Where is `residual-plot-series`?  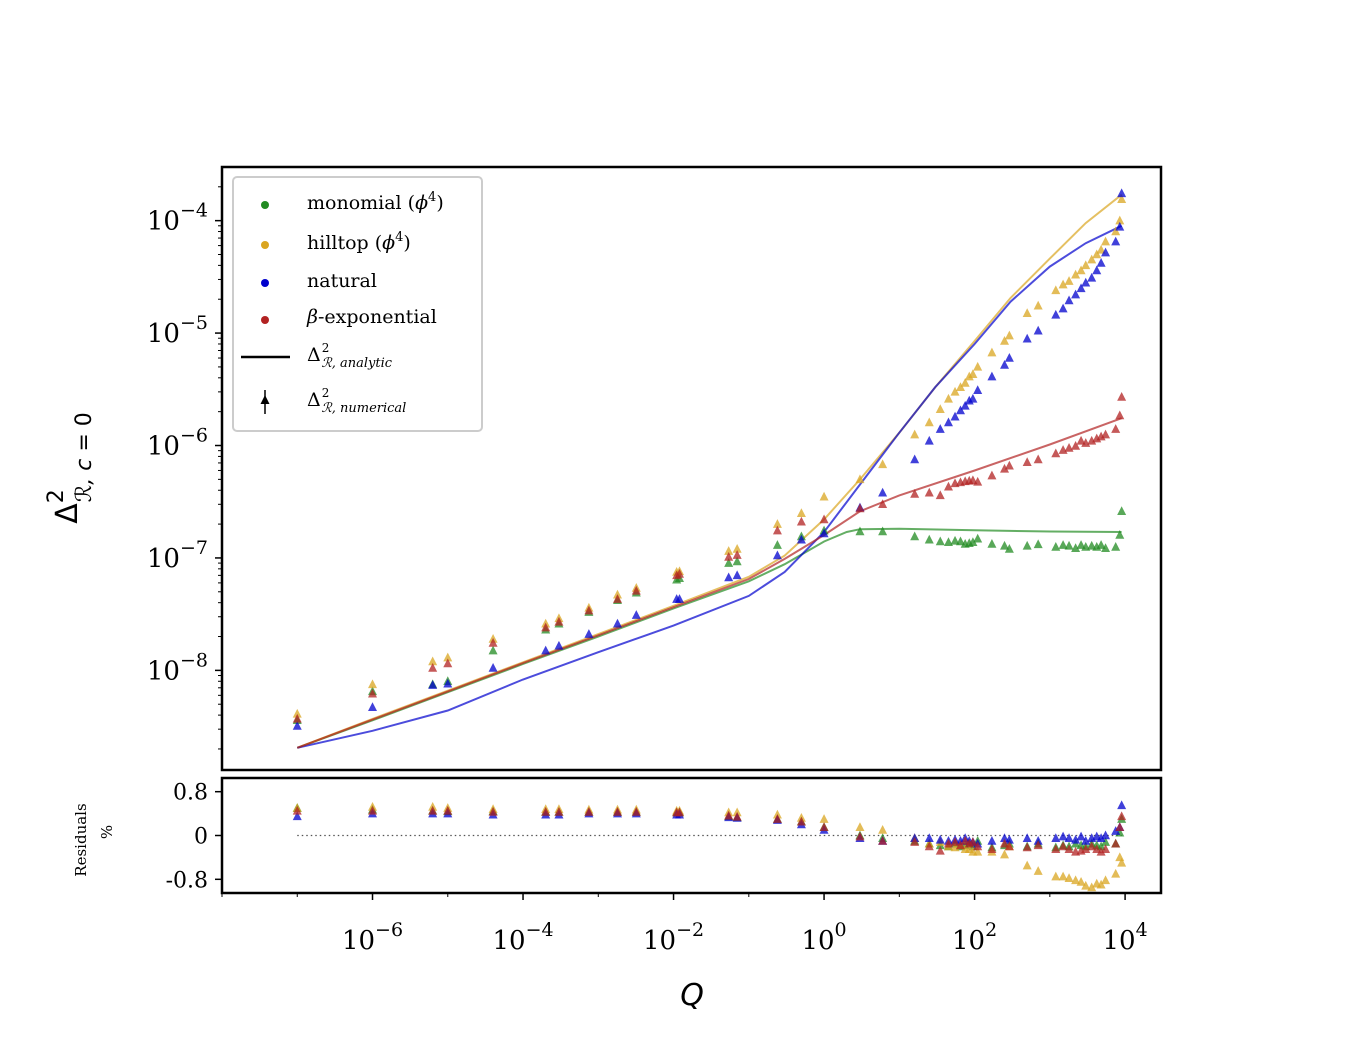 residual-plot-series is located at coordinates (709, 846).